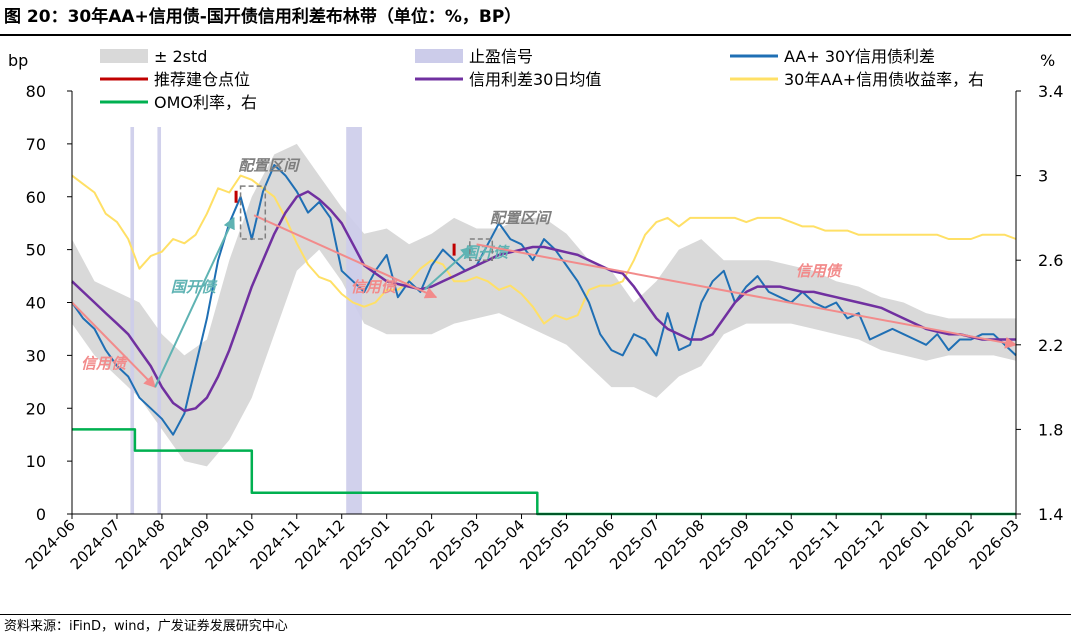 The height and width of the screenshot is (639, 1071). Describe the element at coordinates (994, 544) in the screenshot. I see `x-tick-label-21: 2026-03` at that location.